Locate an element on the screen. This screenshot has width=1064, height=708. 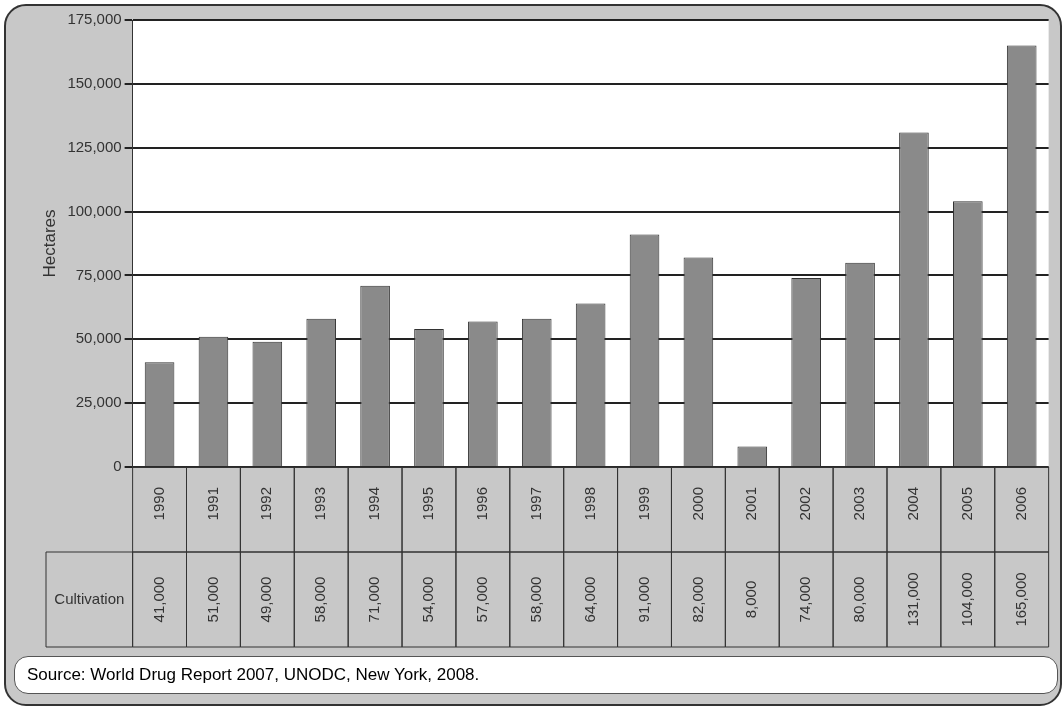
data-label: 54,000 is located at coordinates (428, 599).